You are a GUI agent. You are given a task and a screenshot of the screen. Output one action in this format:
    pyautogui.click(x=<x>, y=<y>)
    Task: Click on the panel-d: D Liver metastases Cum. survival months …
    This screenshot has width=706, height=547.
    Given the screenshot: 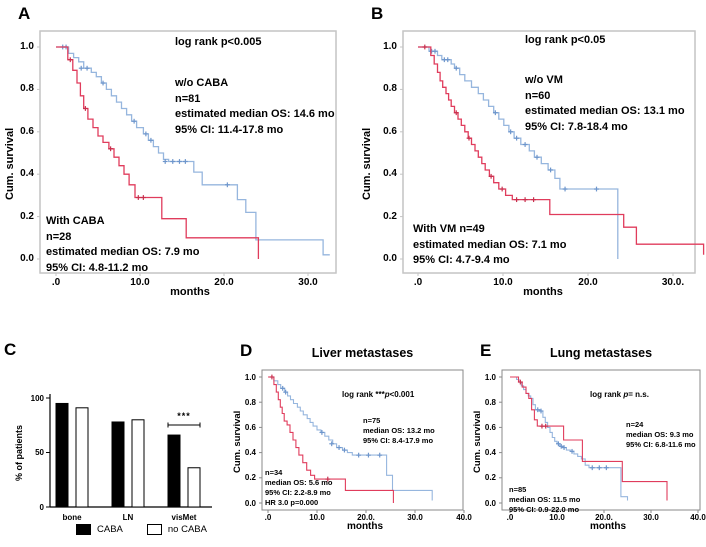 What is the action you would take?
    pyautogui.click(x=351, y=441)
    